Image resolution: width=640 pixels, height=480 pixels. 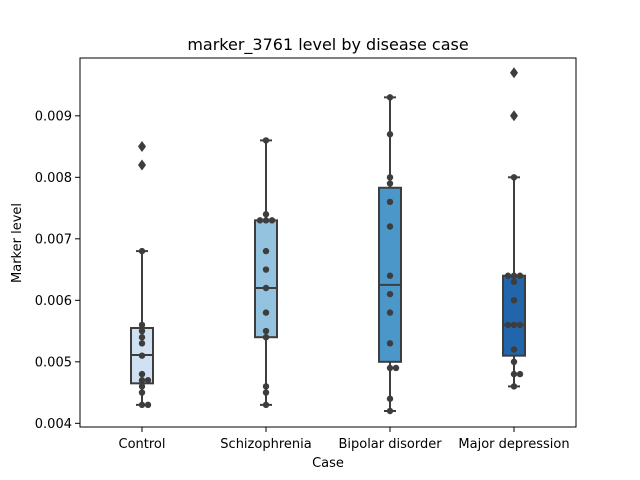 What do you see at coordinates (265, 444) in the screenshot?
I see `x-tick-label: Schizophrenia` at bounding box center [265, 444].